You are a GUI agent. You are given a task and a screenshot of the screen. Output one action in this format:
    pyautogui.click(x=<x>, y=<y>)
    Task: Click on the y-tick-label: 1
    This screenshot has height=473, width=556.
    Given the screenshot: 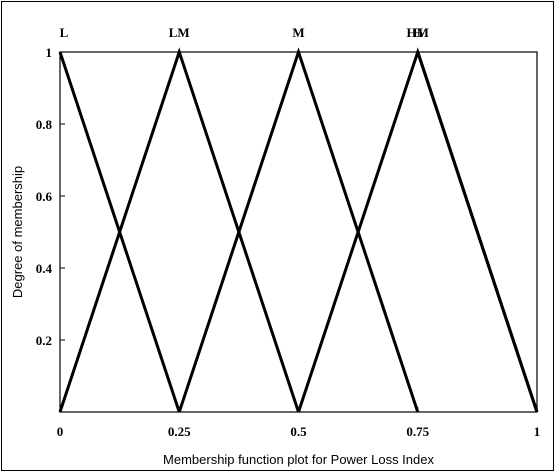 What is the action you would take?
    pyautogui.click(x=49, y=52)
    